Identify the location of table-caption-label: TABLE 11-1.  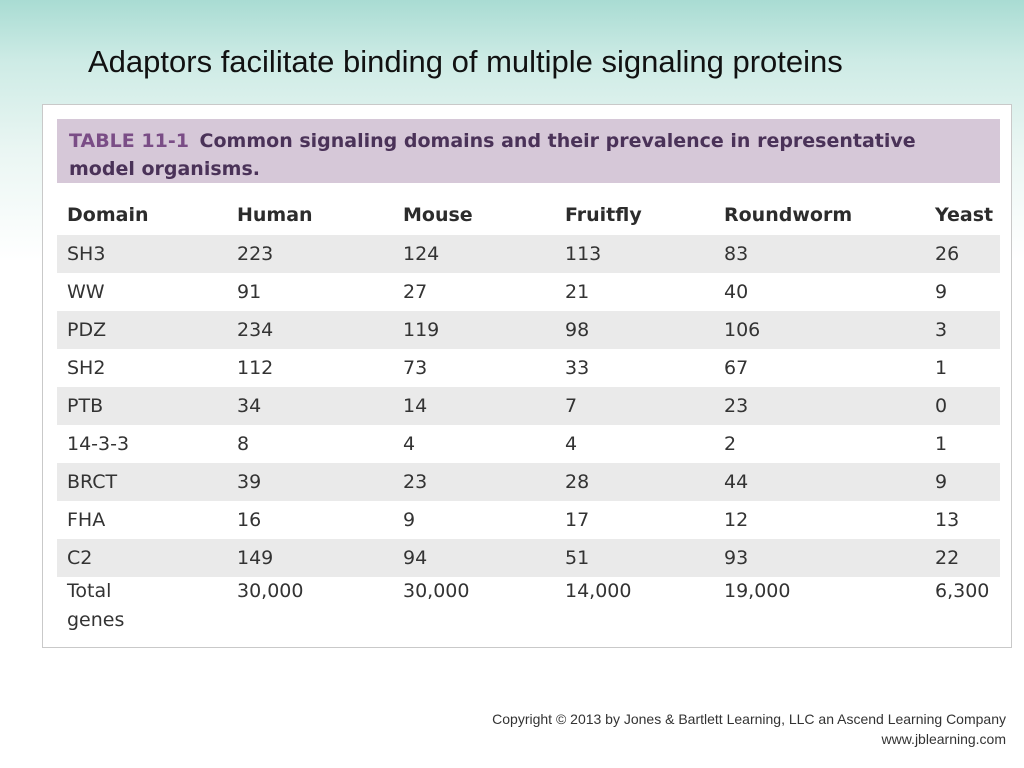
(129, 141).